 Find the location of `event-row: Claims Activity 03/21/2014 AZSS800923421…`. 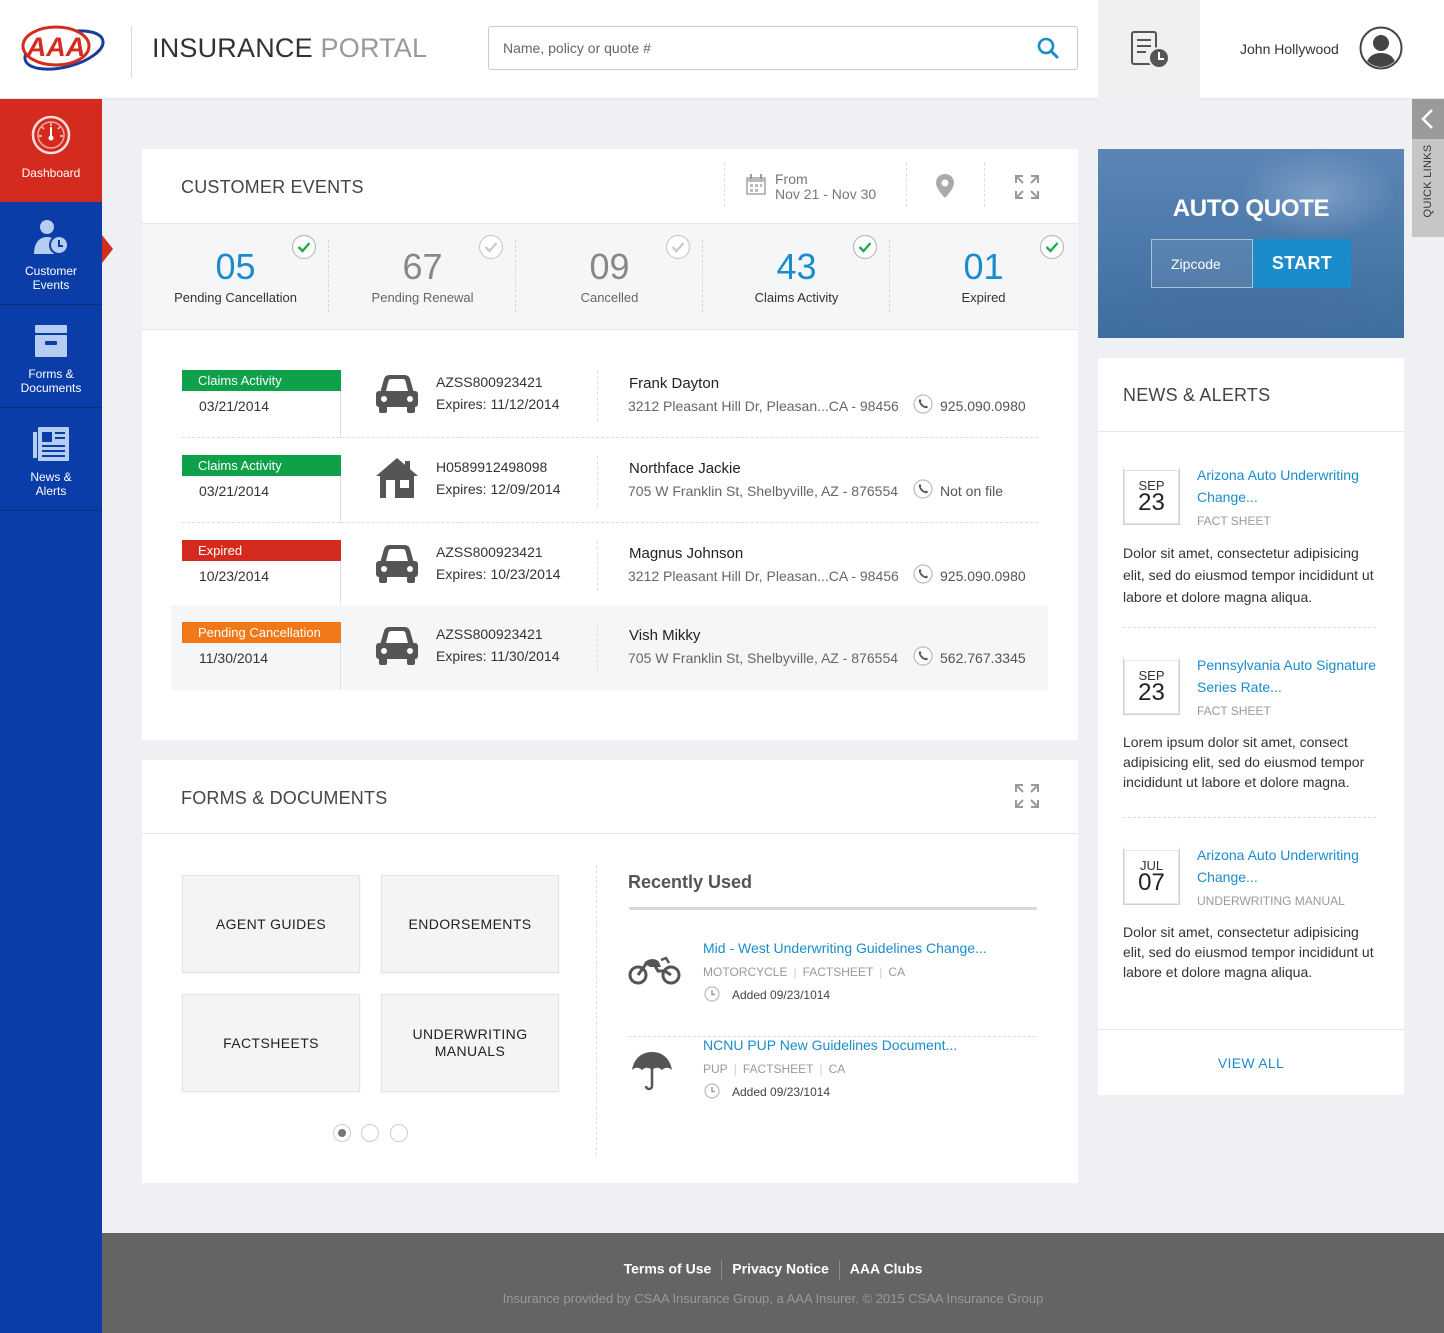

event-row: Claims Activity 03/21/2014 AZSS800923421… is located at coordinates (610, 395).